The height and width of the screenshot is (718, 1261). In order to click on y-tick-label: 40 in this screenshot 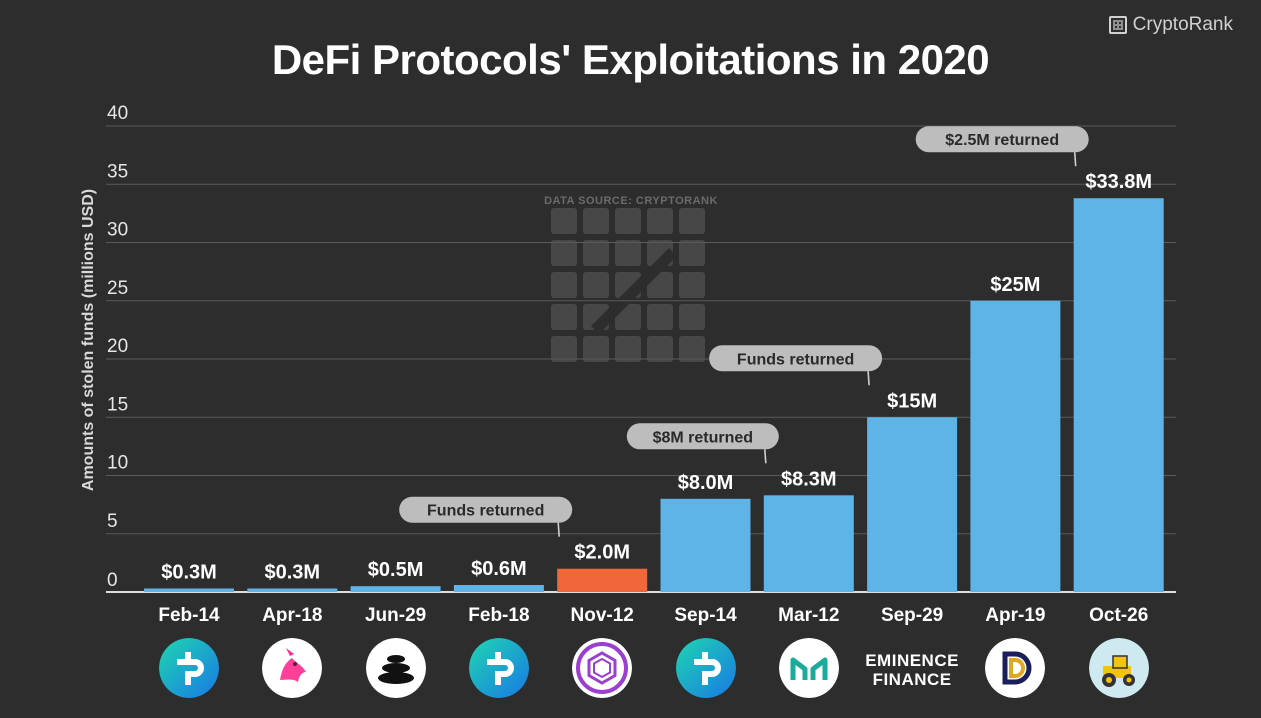, I will do `click(117, 113)`.